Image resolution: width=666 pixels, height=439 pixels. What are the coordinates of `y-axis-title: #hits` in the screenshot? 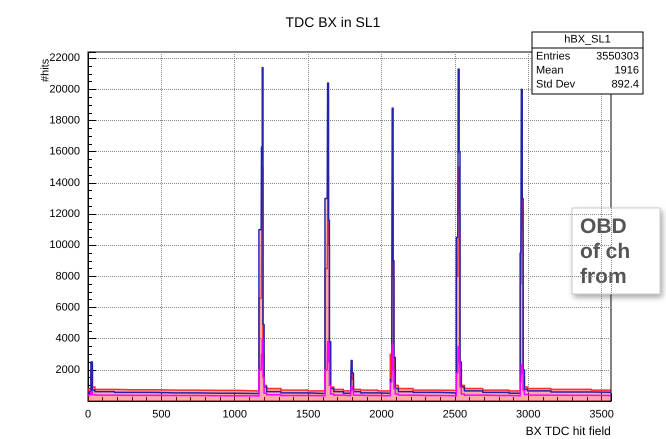 It's located at (46, 70).